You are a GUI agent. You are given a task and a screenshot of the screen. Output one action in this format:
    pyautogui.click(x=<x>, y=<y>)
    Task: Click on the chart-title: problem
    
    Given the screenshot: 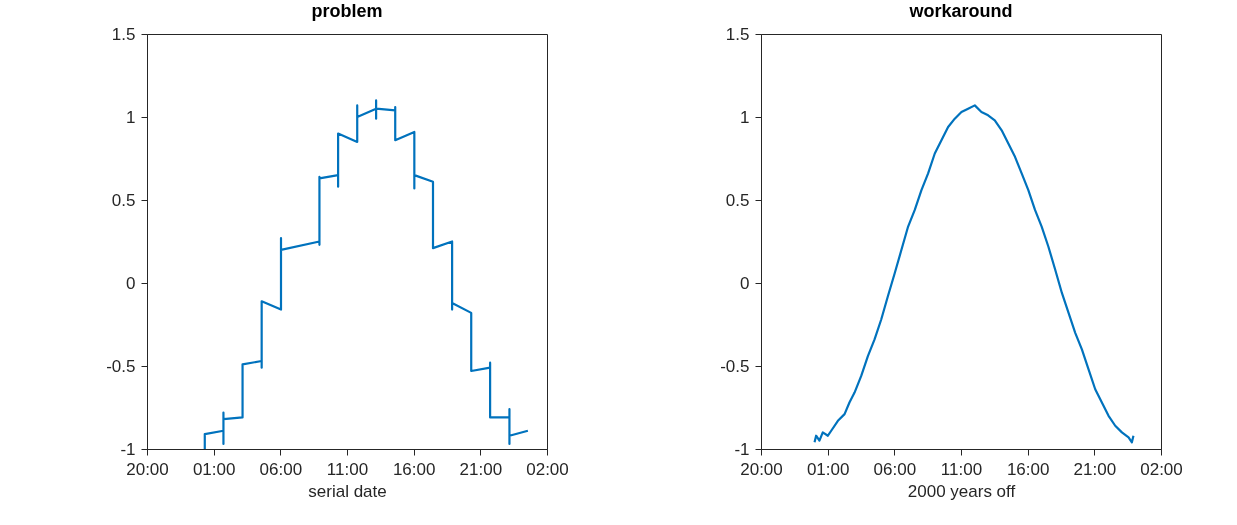 What is the action you would take?
    pyautogui.click(x=347, y=11)
    